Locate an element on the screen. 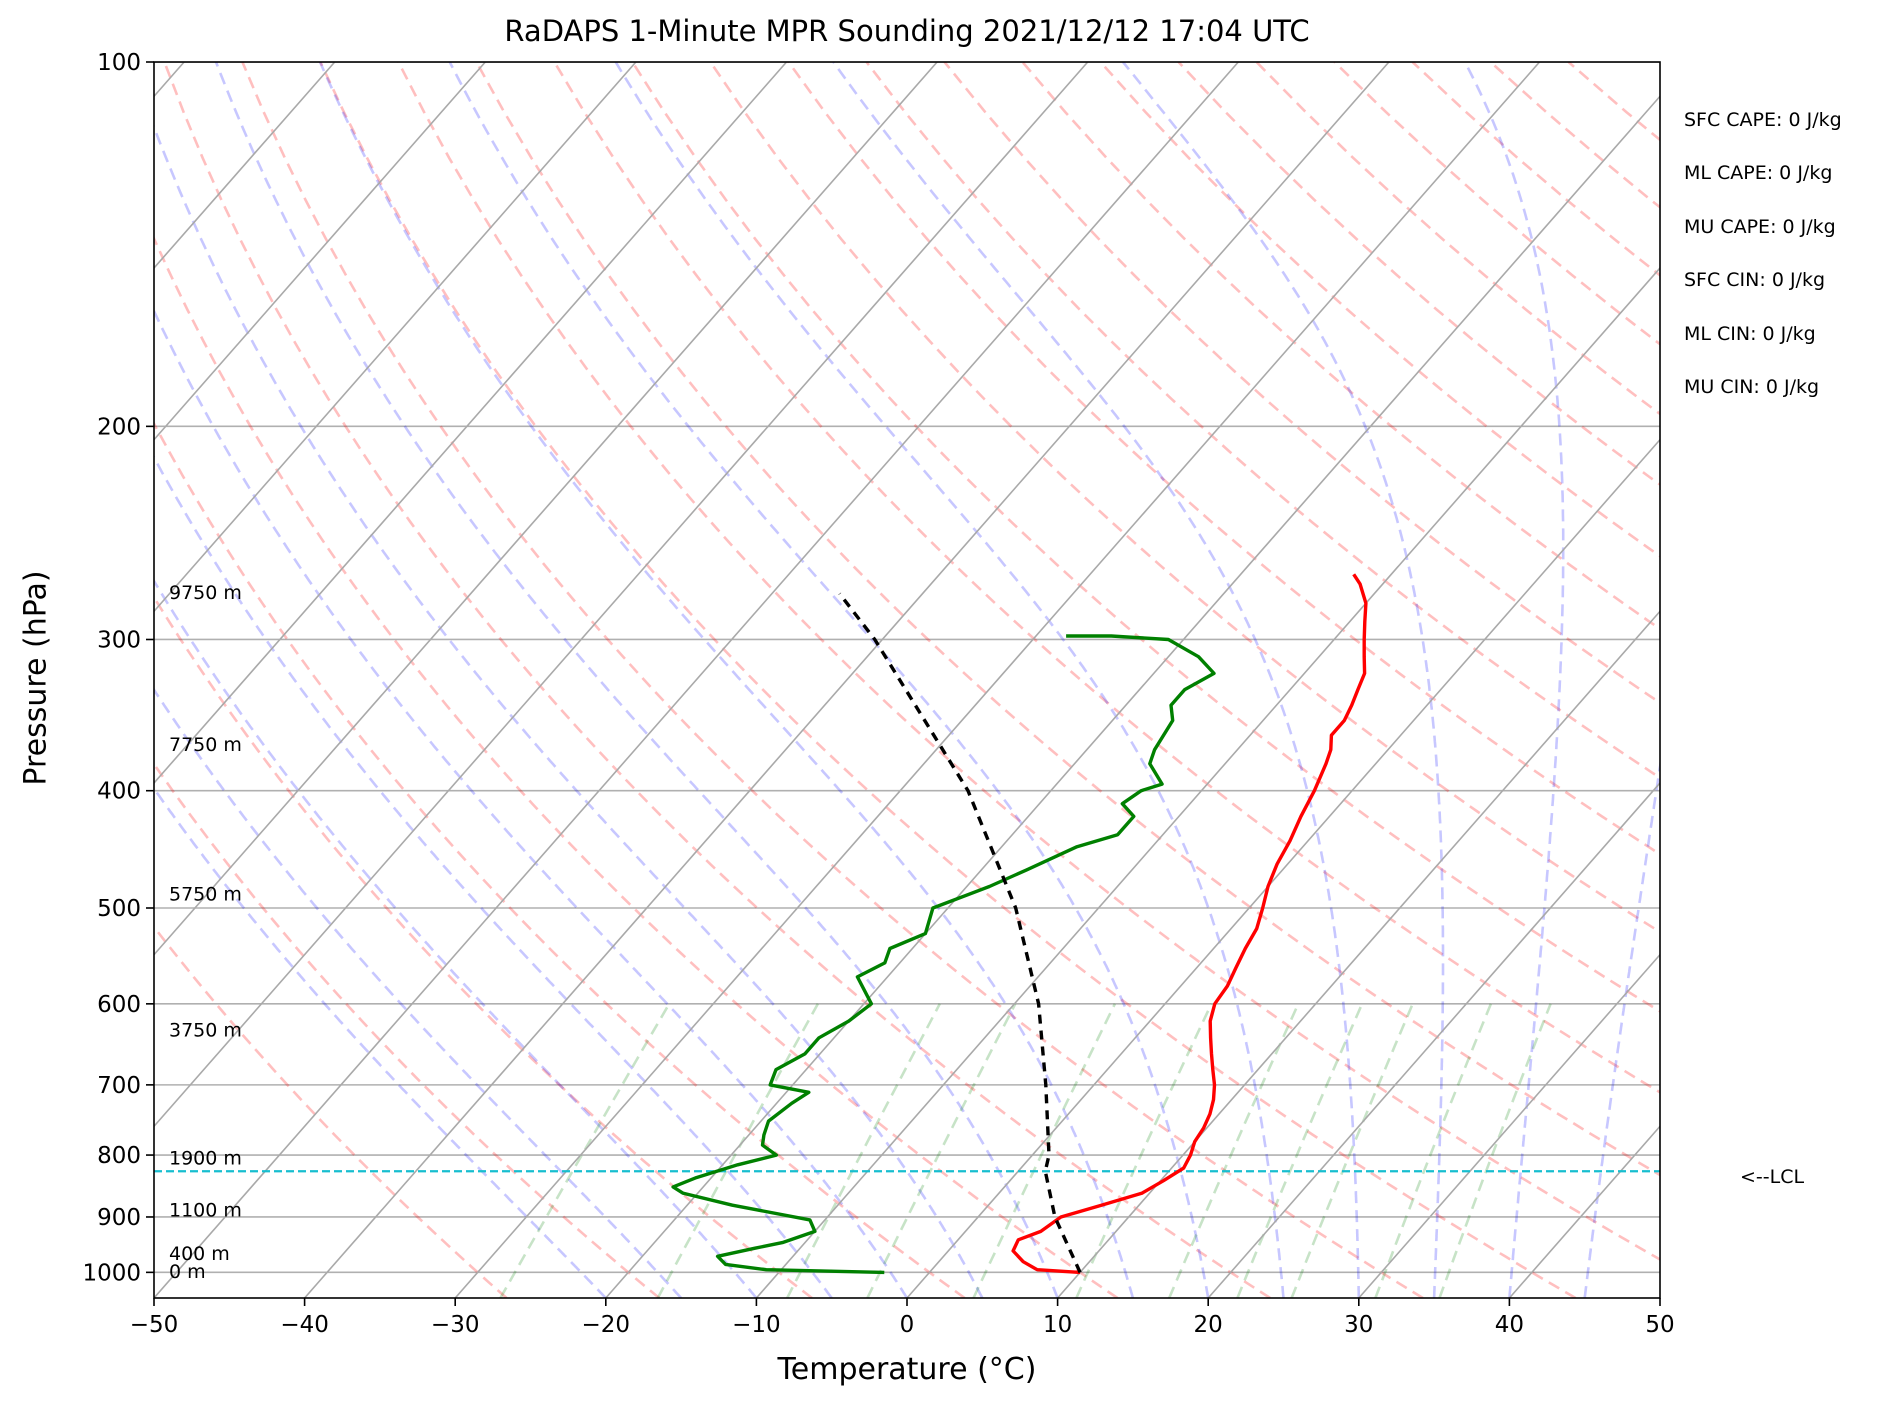  x-axis-label: Temperature (°C) is located at coordinates (907, 1369).